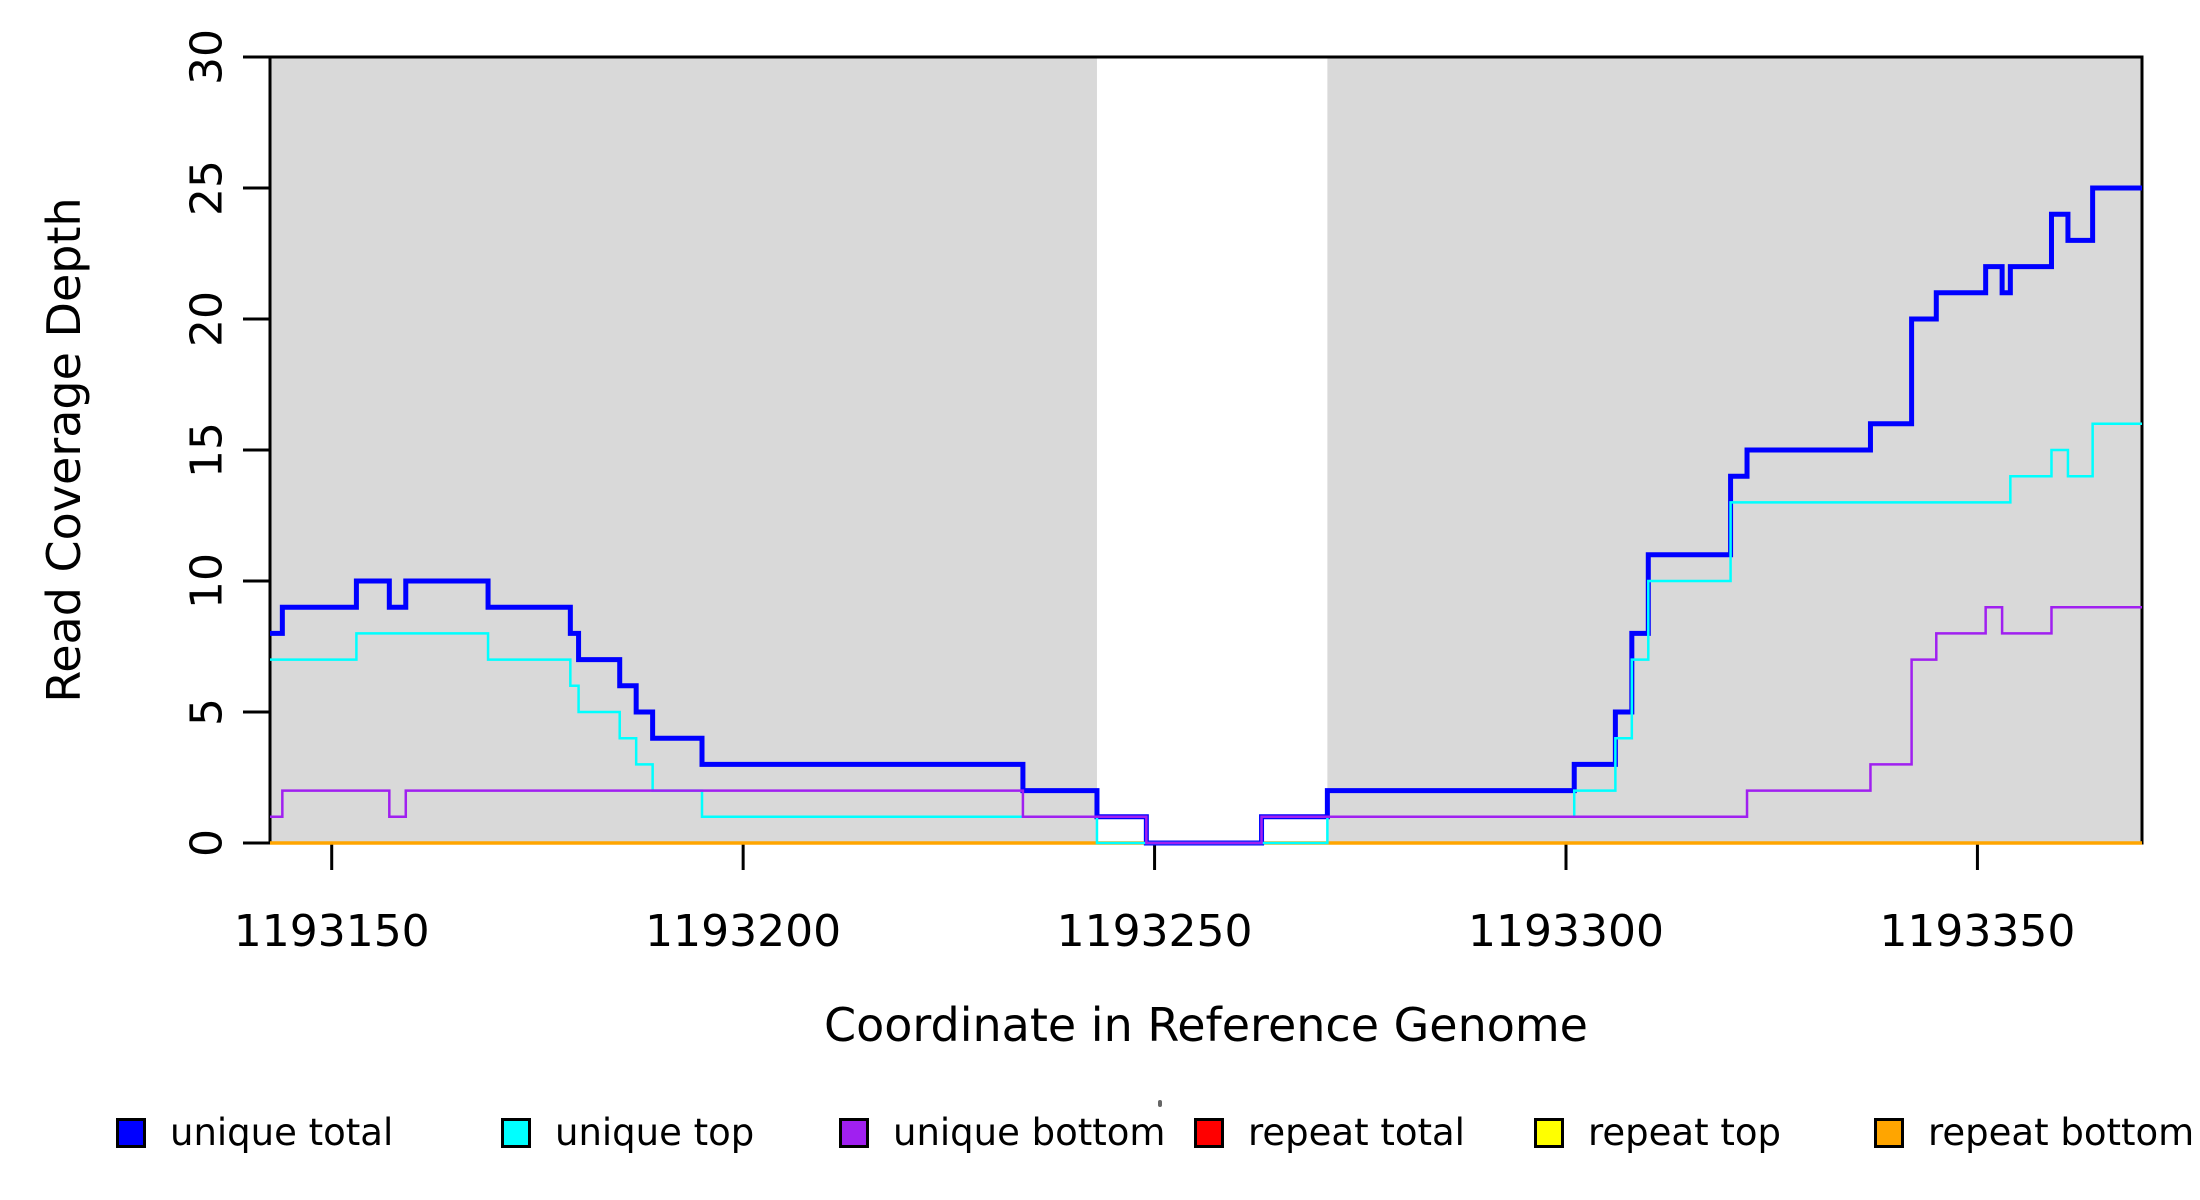 The image size is (2200, 1200). Describe the element at coordinates (332, 931) in the screenshot. I see `x-tick-label: 1193150` at that location.